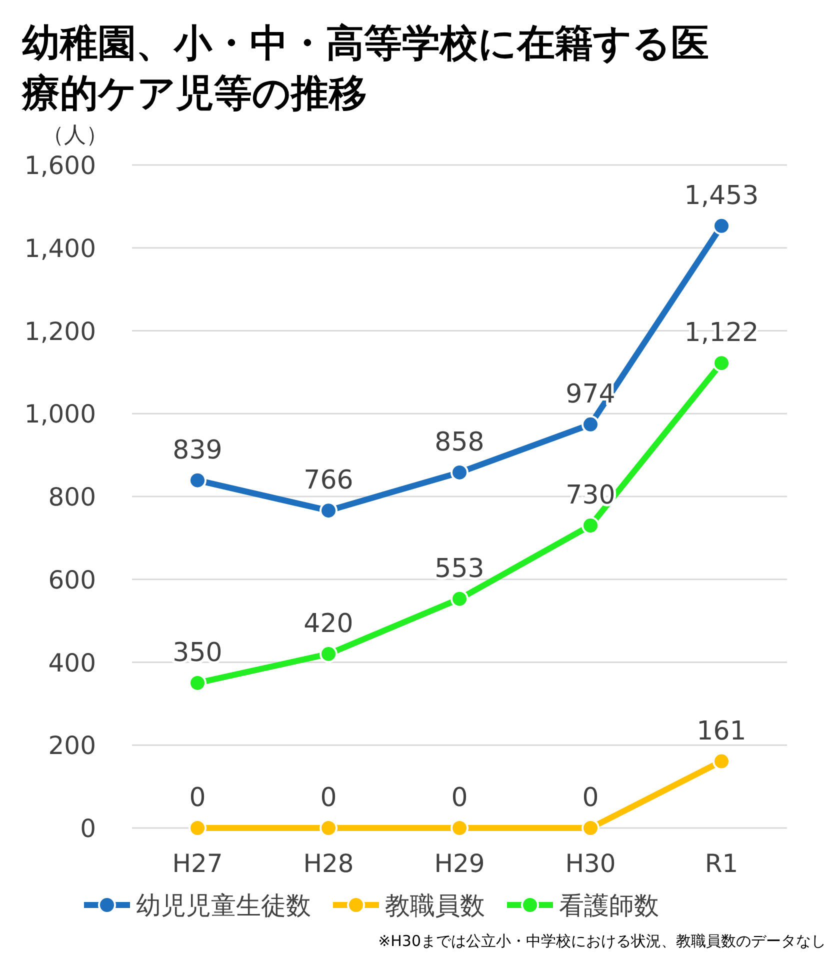  Describe the element at coordinates (197, 450) in the screenshot. I see `label: 839` at that location.